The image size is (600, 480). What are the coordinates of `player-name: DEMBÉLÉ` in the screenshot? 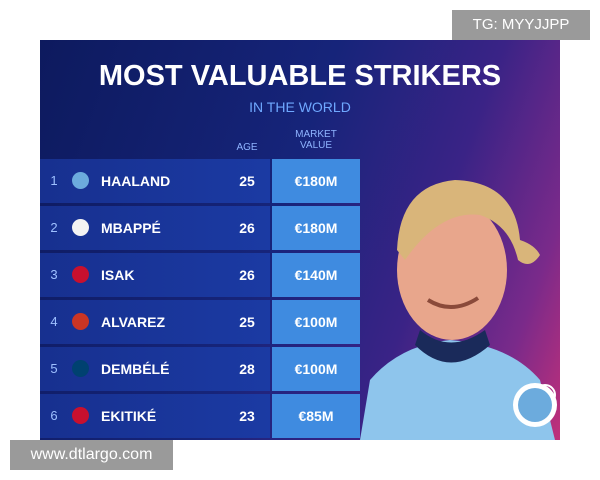 It's located at (135, 369).